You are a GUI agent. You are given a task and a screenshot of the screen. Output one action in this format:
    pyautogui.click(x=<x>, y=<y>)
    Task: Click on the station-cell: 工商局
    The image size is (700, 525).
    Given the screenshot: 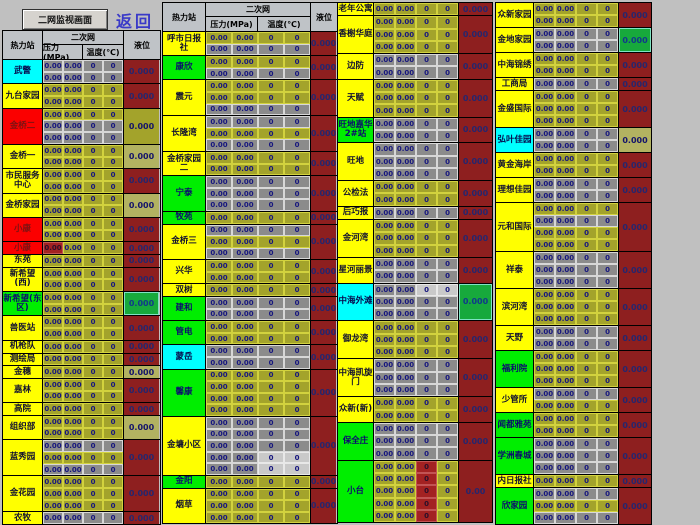 What is the action you would take?
    pyautogui.click(x=515, y=84)
    